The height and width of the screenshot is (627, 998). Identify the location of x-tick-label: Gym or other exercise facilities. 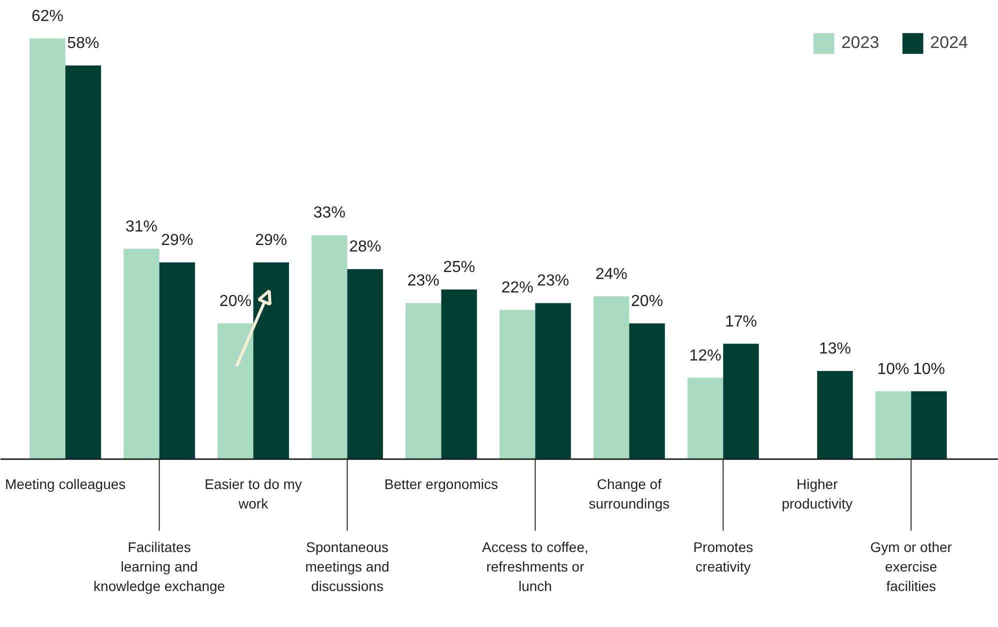
(911, 566).